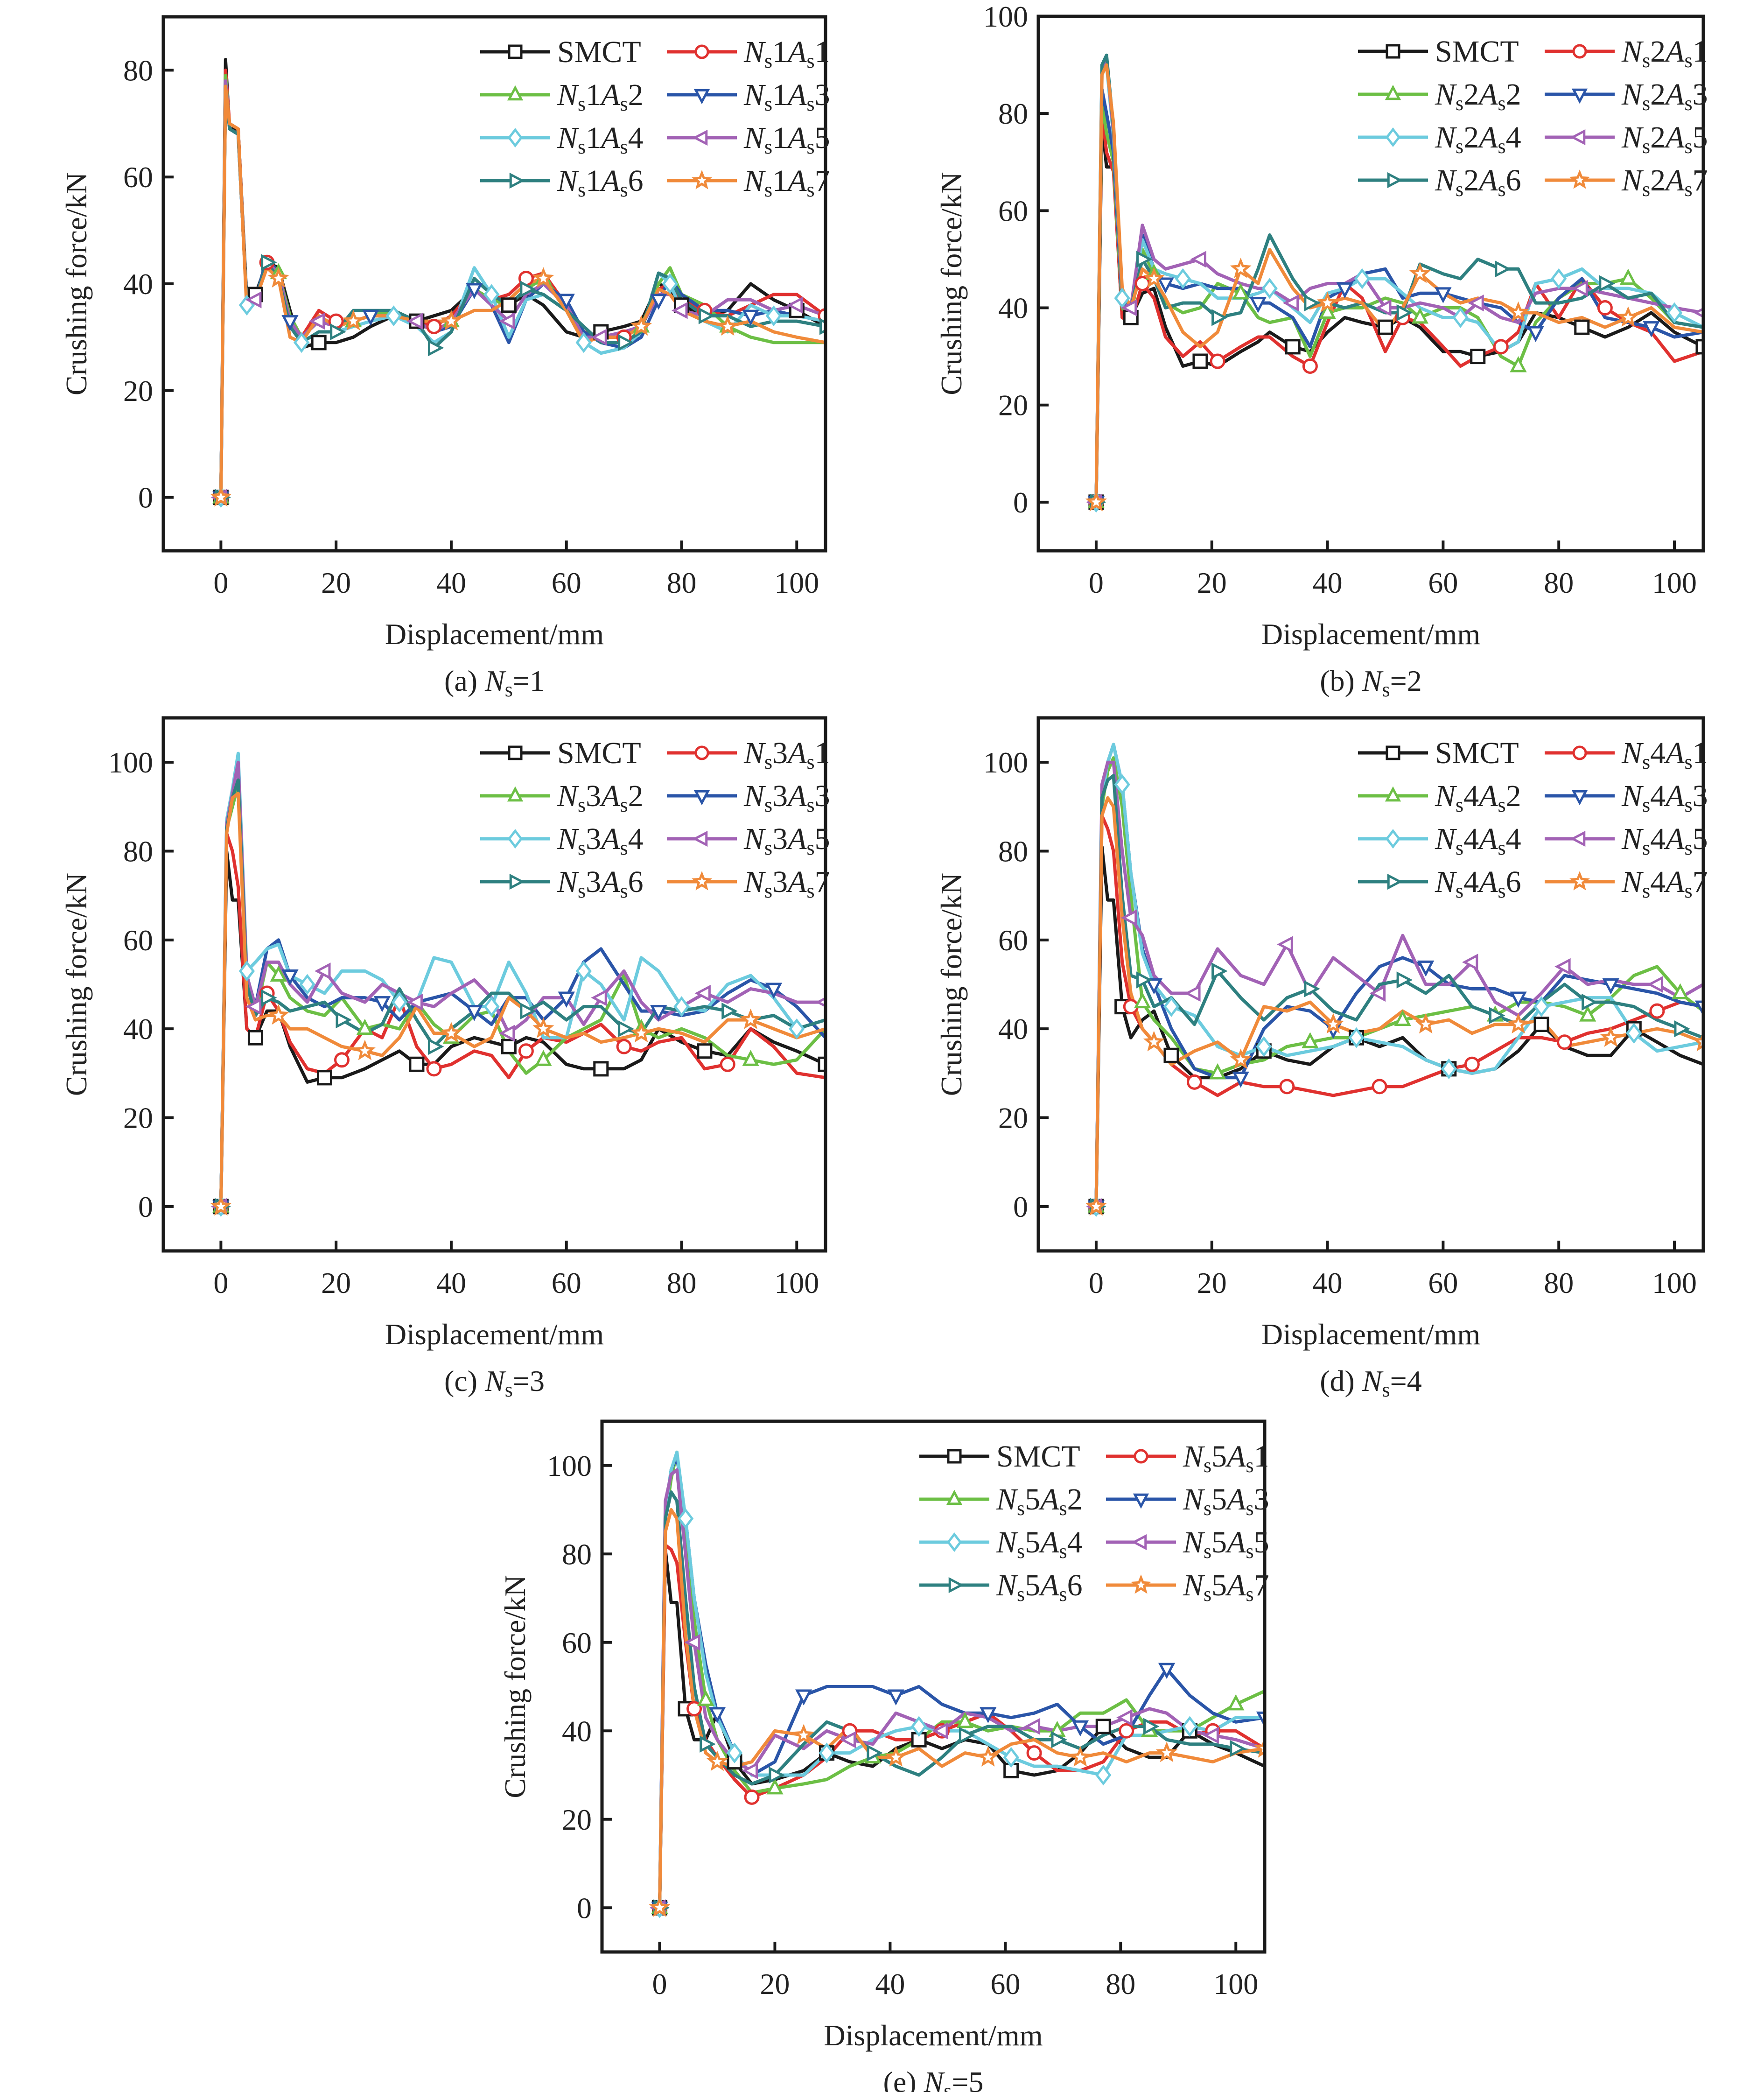 This screenshot has height=2092, width=1764. What do you see at coordinates (822, 882) in the screenshot?
I see `legend-as: 7` at bounding box center [822, 882].